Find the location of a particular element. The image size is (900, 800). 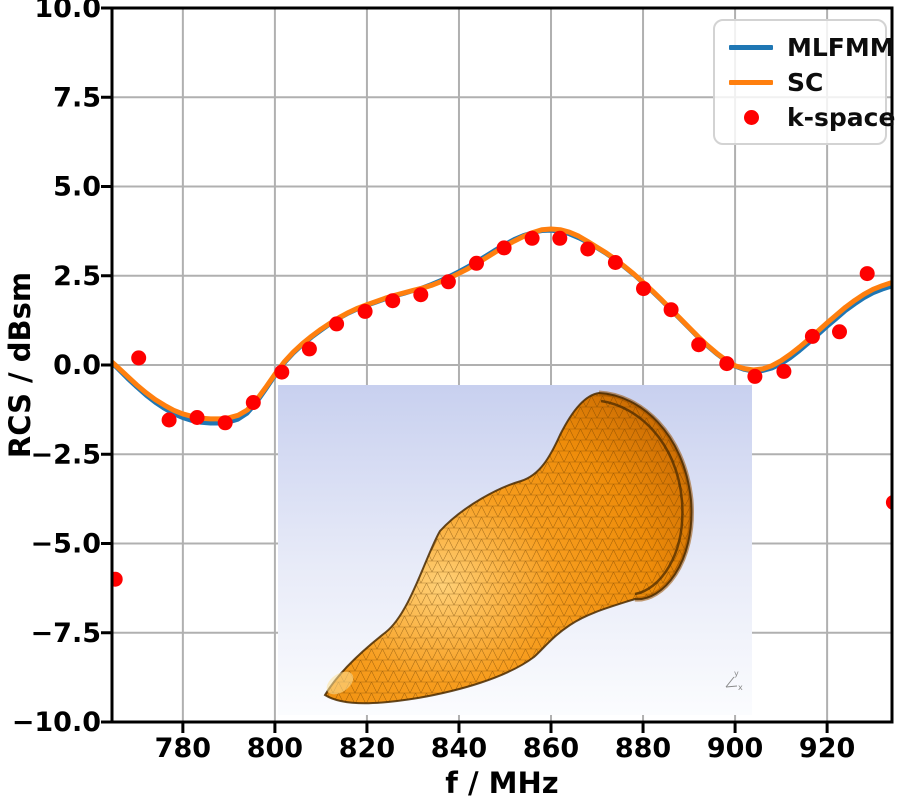

x-tick-label: 820 is located at coordinates (367, 748).